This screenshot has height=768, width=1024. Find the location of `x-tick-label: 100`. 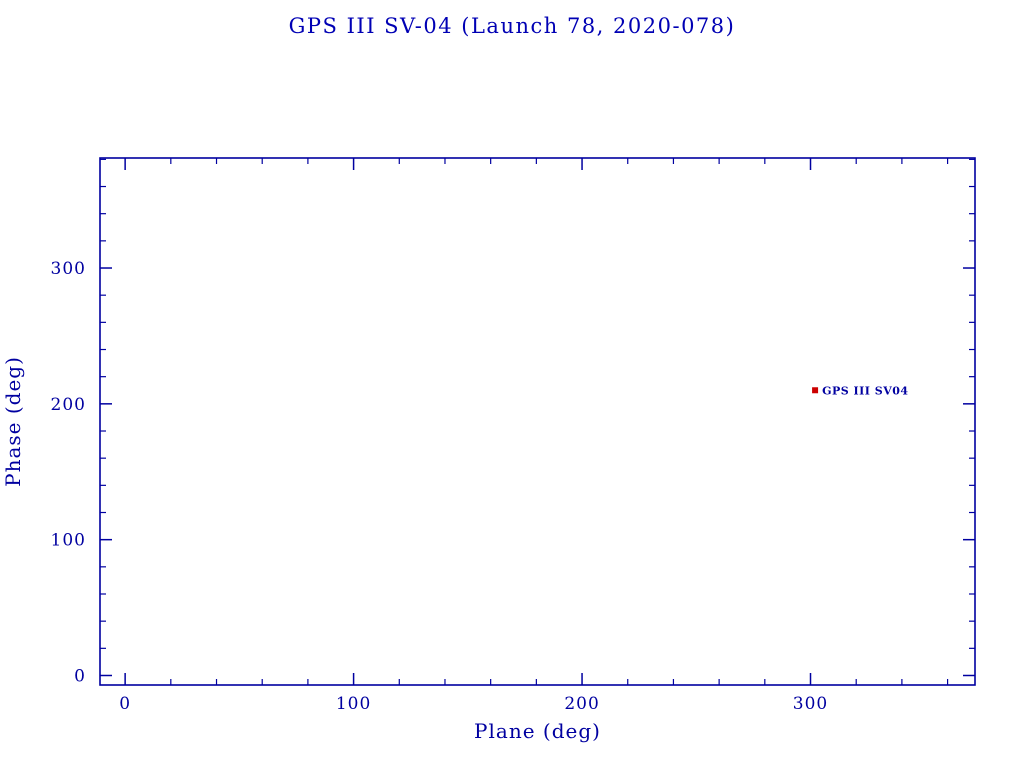

x-tick-label: 100 is located at coordinates (353, 704).